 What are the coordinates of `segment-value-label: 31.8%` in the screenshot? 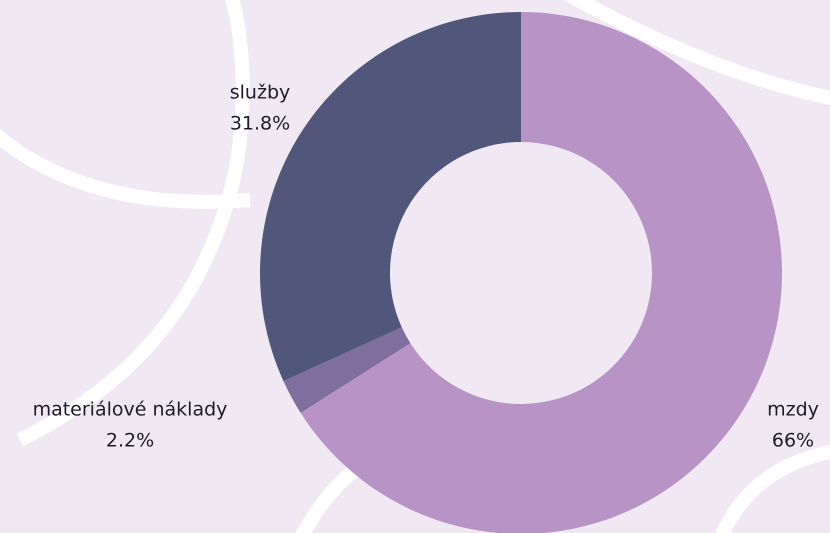 It's located at (260, 124).